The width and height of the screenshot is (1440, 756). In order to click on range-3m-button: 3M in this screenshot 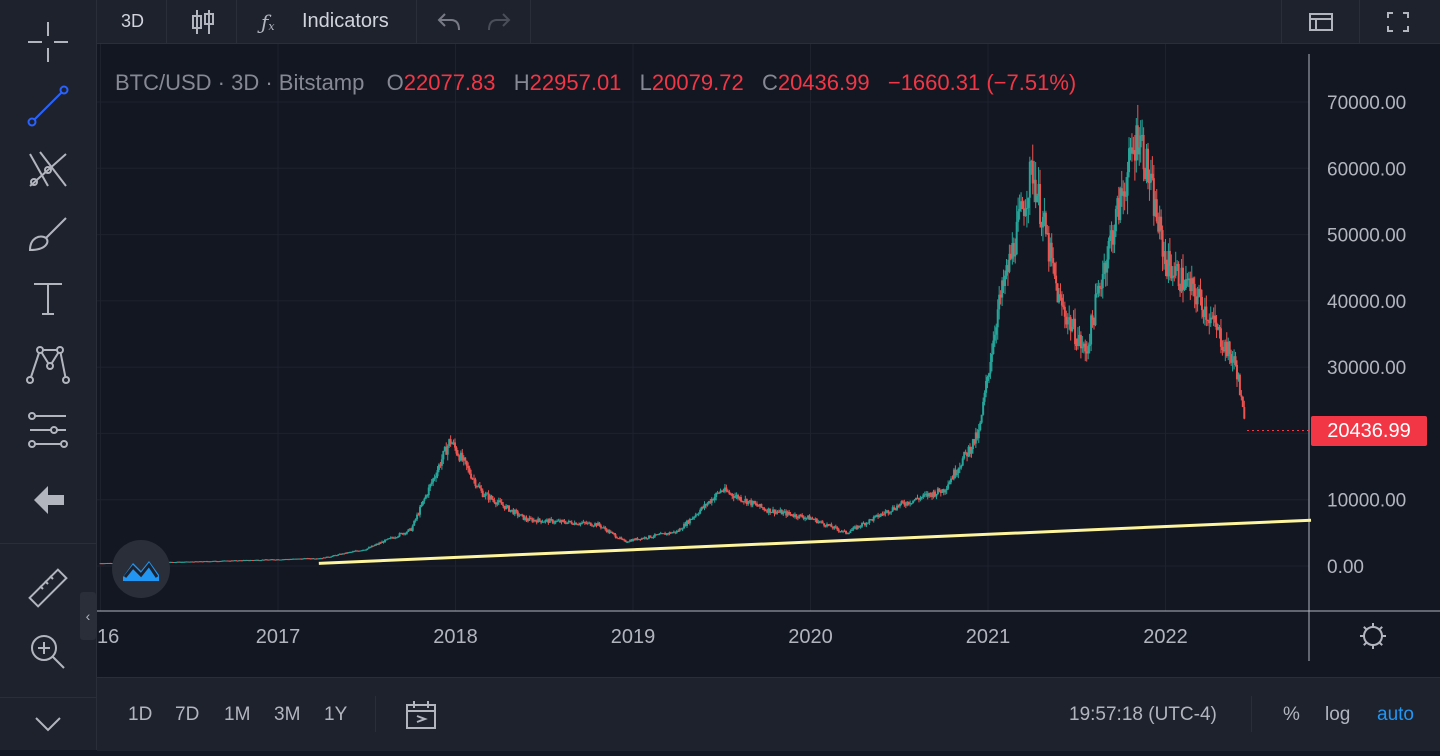, I will do `click(287, 714)`.